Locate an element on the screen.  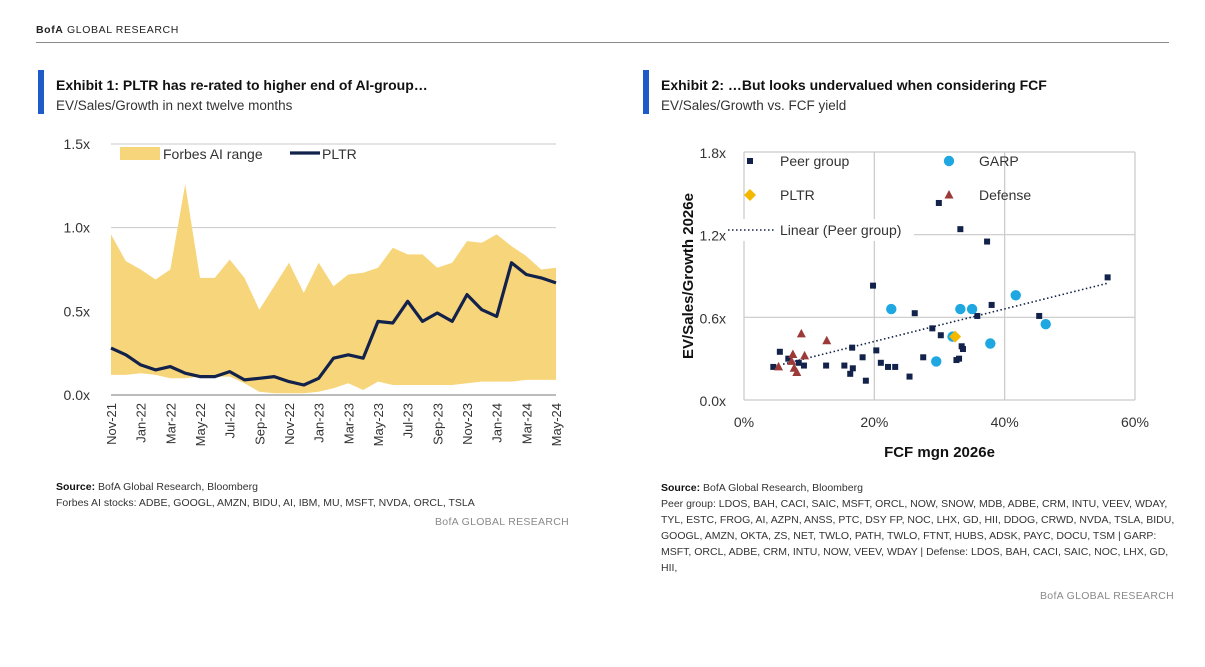
exhibit1-source-label: Source: is located at coordinates (76, 487).